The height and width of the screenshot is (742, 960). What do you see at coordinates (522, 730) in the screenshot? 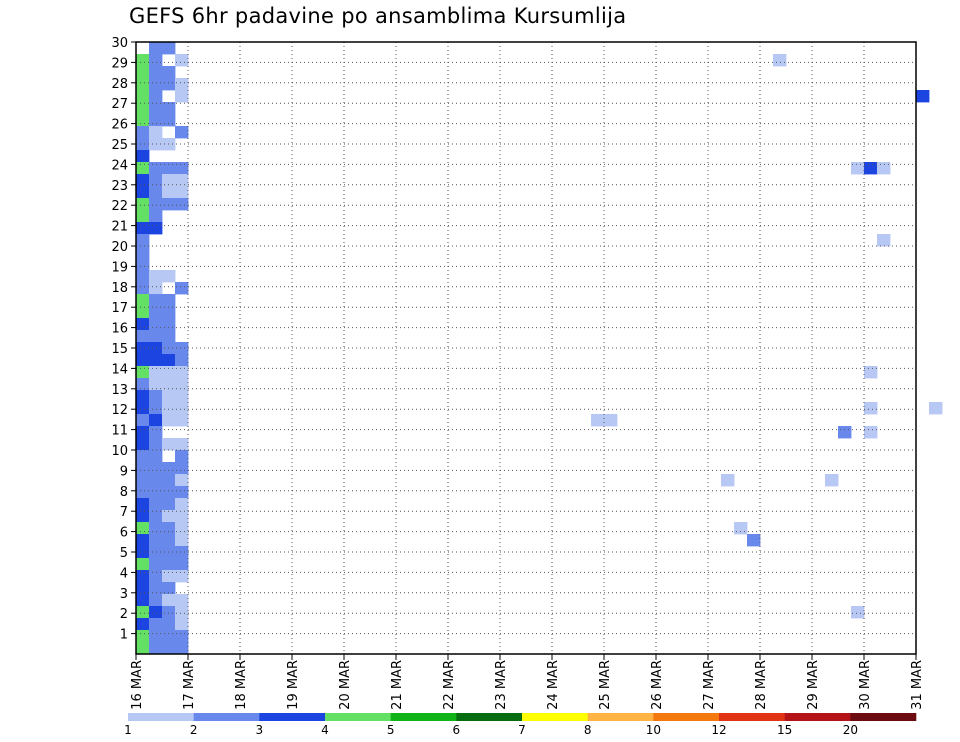
I see `colorbar-label: 7` at bounding box center [522, 730].